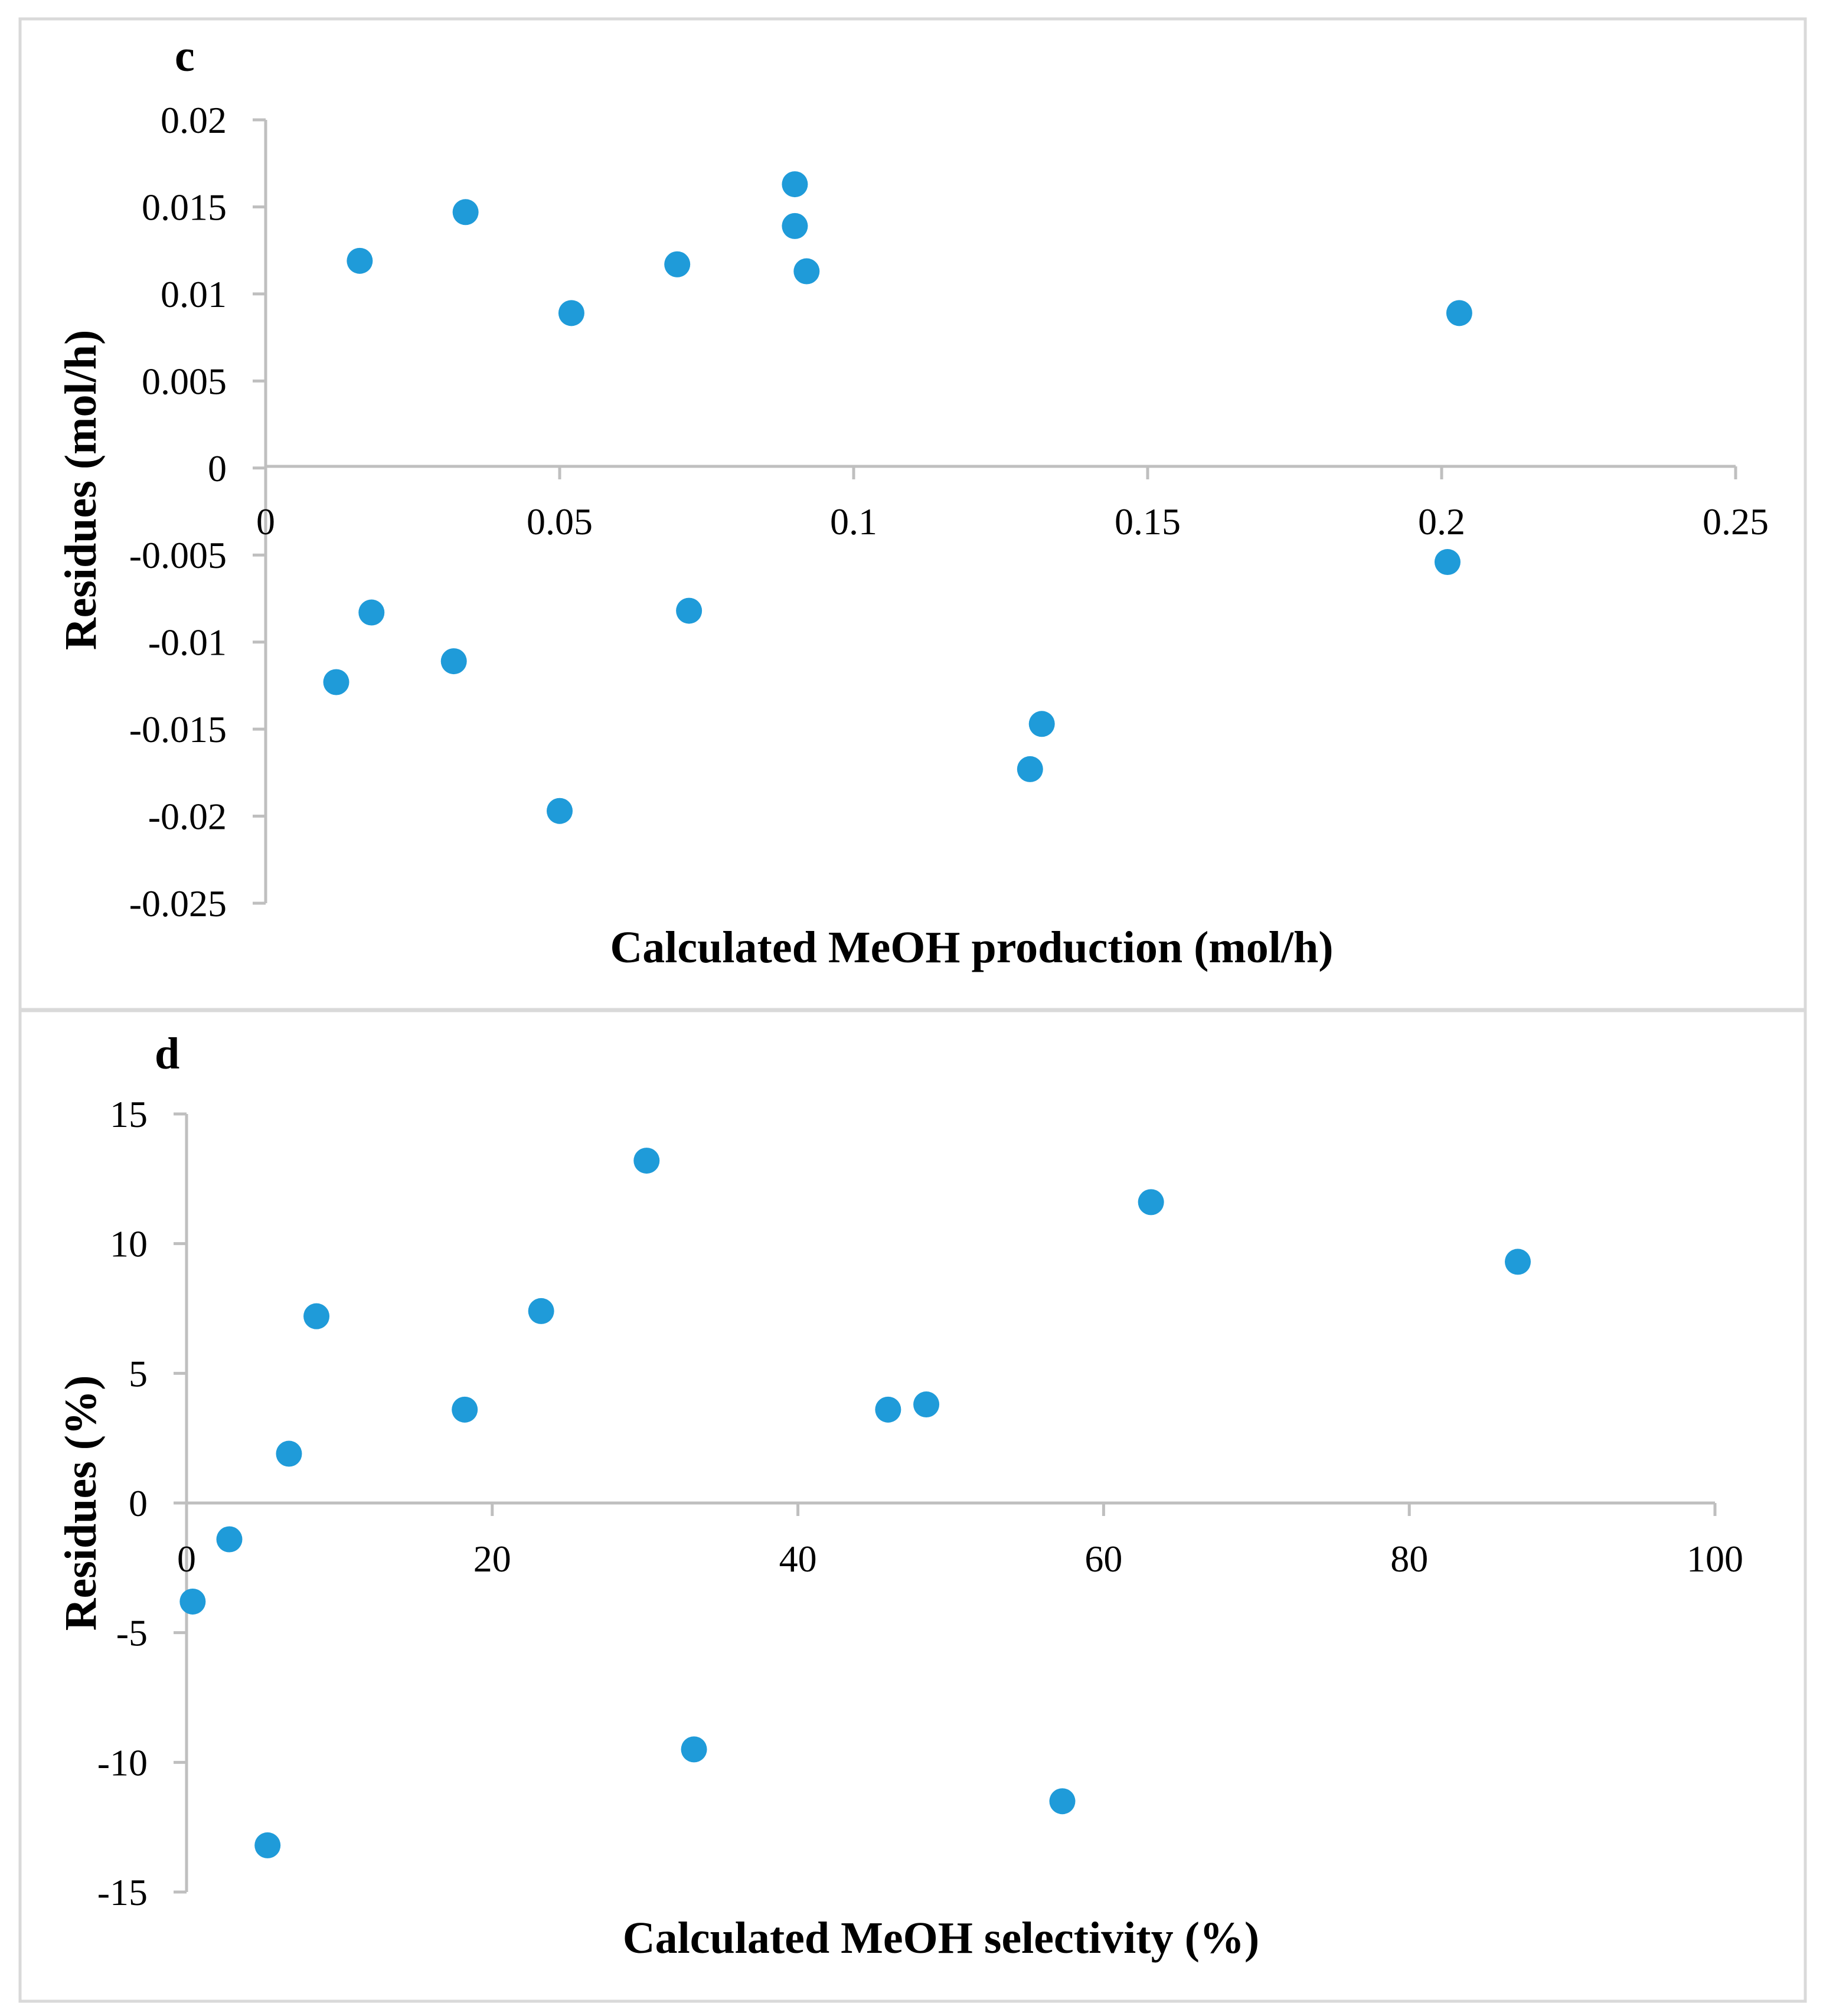 The width and height of the screenshot is (1823, 2016). What do you see at coordinates (218, 468) in the screenshot?
I see `c-y-tick-label: 0` at bounding box center [218, 468].